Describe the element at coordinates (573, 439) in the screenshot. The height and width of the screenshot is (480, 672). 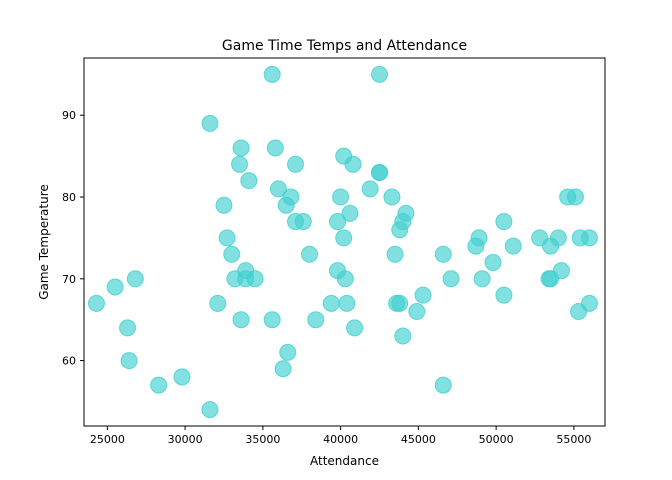
I see `x-tick-label: 55000` at that location.